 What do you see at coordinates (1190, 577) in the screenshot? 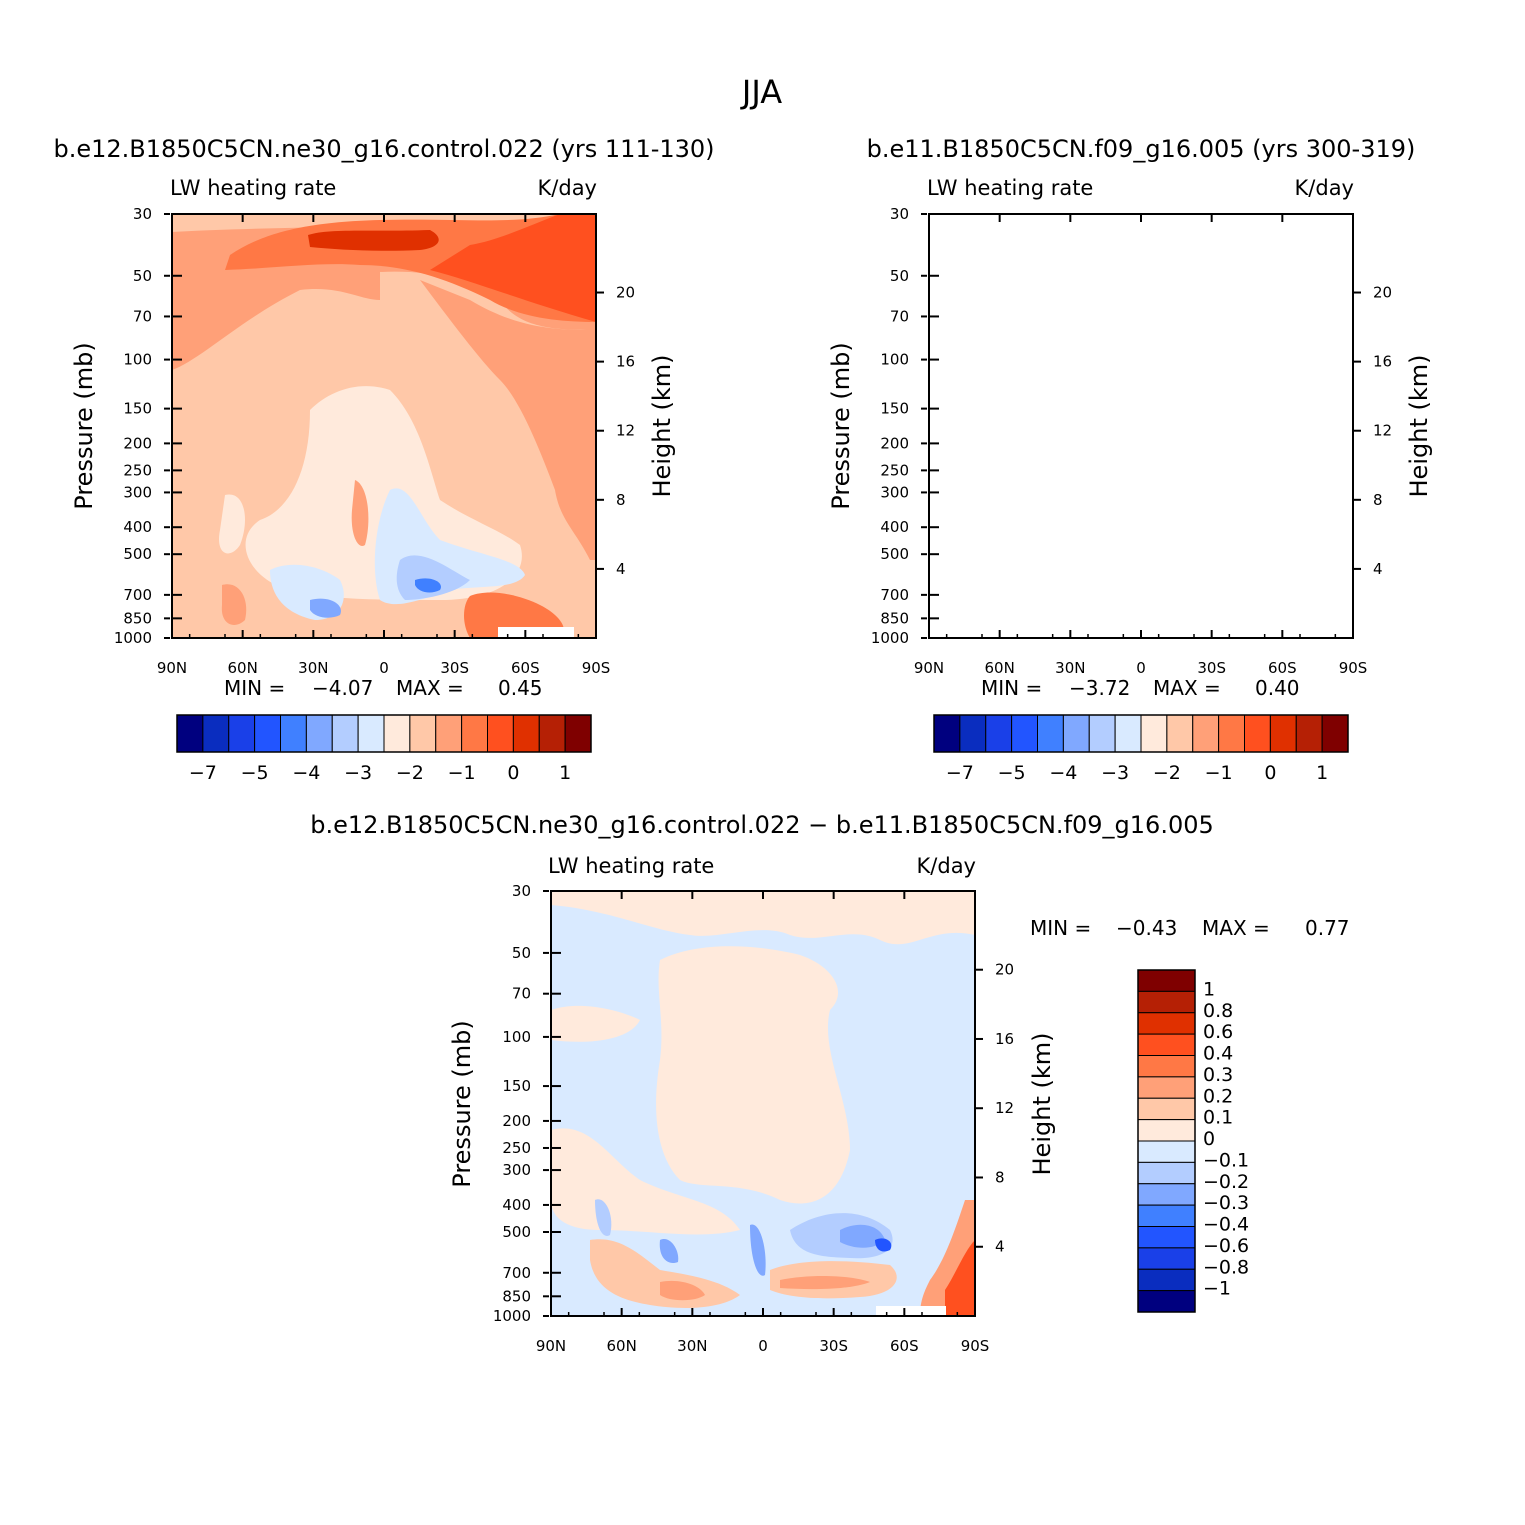
I see `panel-2-contour-band-b3cdff` at bounding box center [1190, 577].